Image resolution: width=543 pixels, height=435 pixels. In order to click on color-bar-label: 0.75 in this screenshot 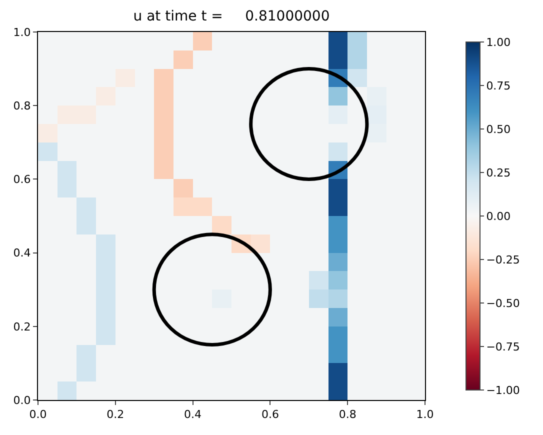, I will do `click(498, 85)`.